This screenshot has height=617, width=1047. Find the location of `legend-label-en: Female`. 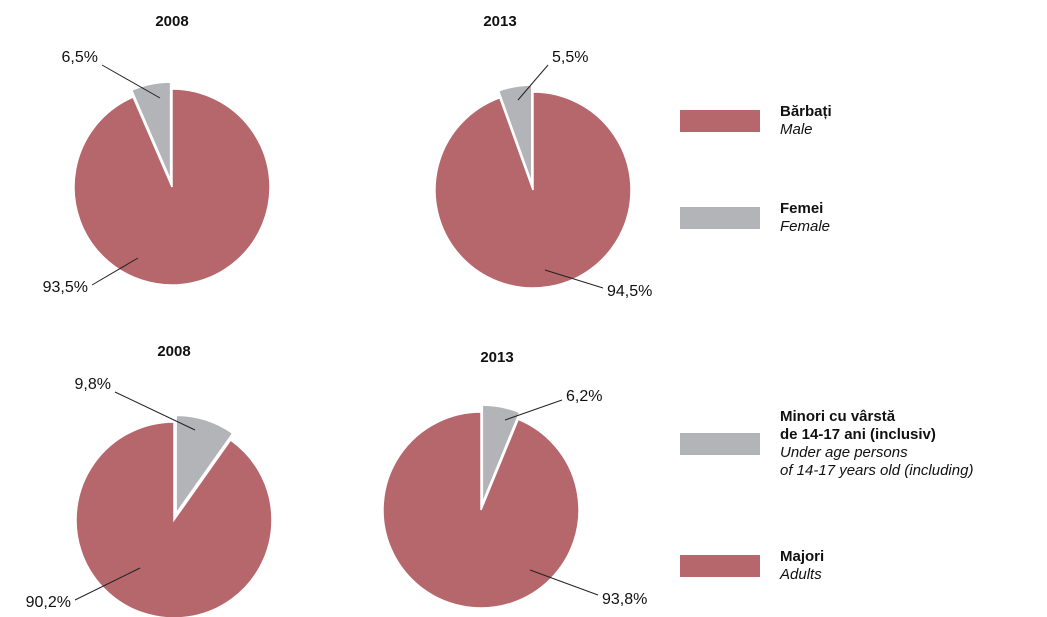

legend-label-en: Female is located at coordinates (805, 226).